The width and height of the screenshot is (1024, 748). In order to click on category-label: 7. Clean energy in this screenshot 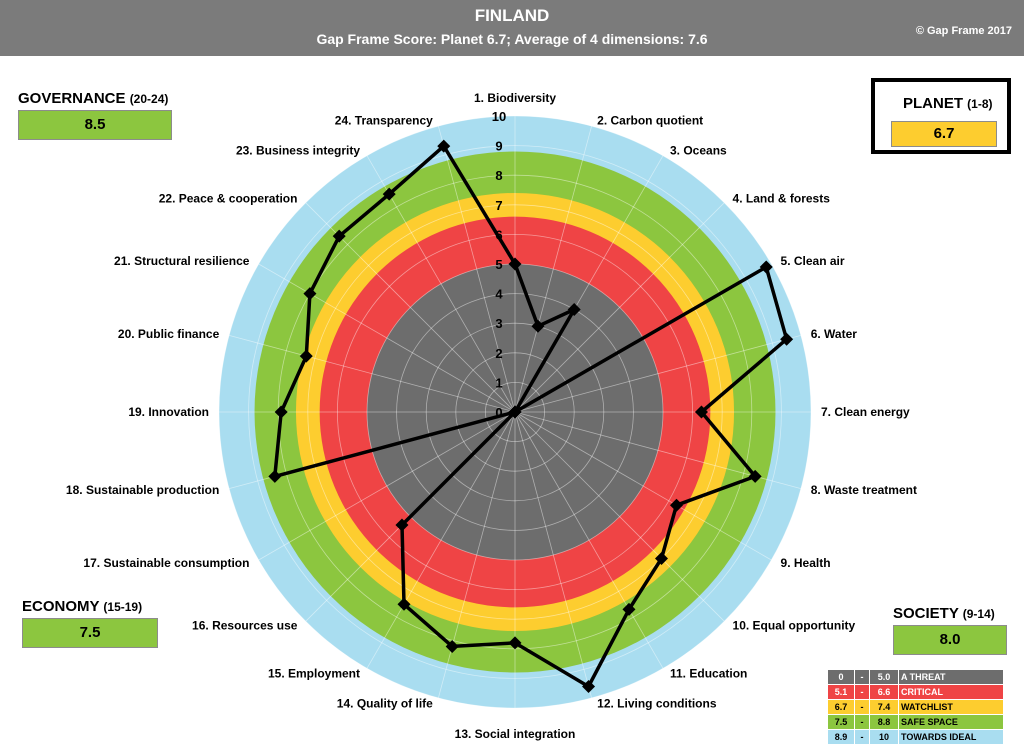, I will do `click(865, 412)`.